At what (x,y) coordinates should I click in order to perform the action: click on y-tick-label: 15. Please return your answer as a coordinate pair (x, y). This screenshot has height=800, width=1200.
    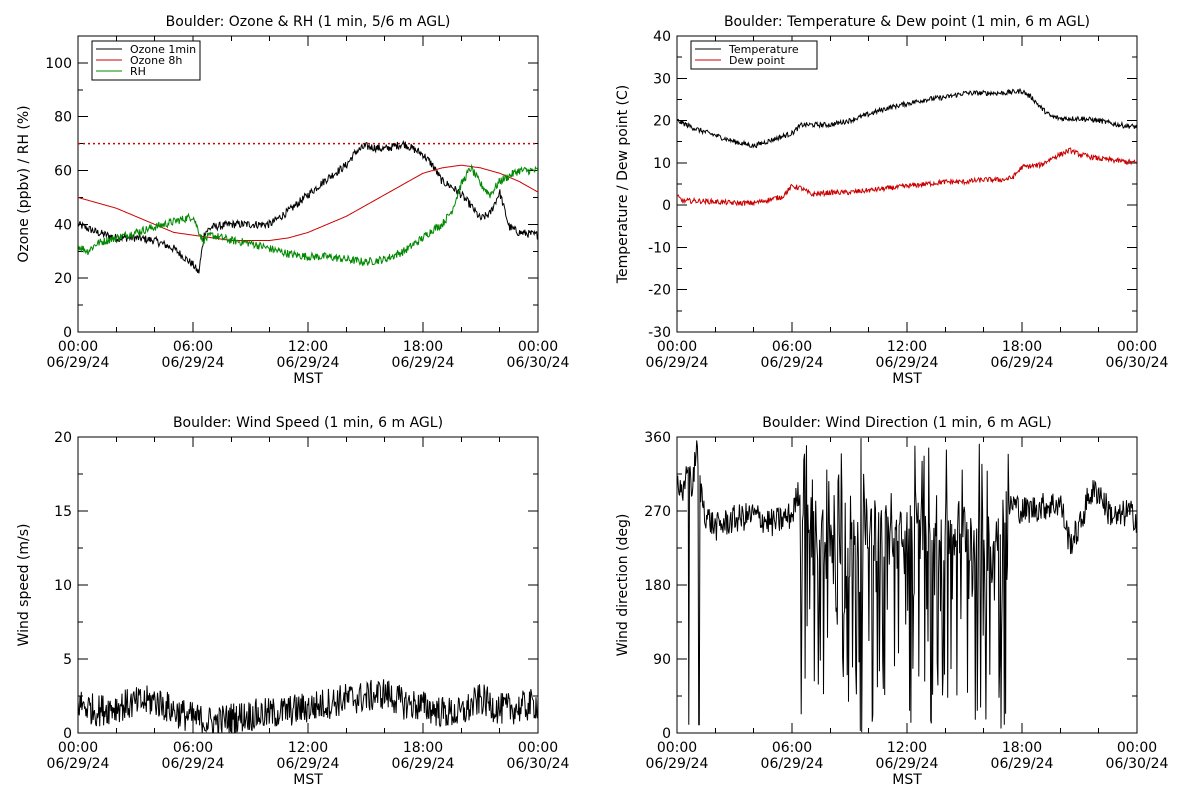
    Looking at the image, I should click on (63, 512).